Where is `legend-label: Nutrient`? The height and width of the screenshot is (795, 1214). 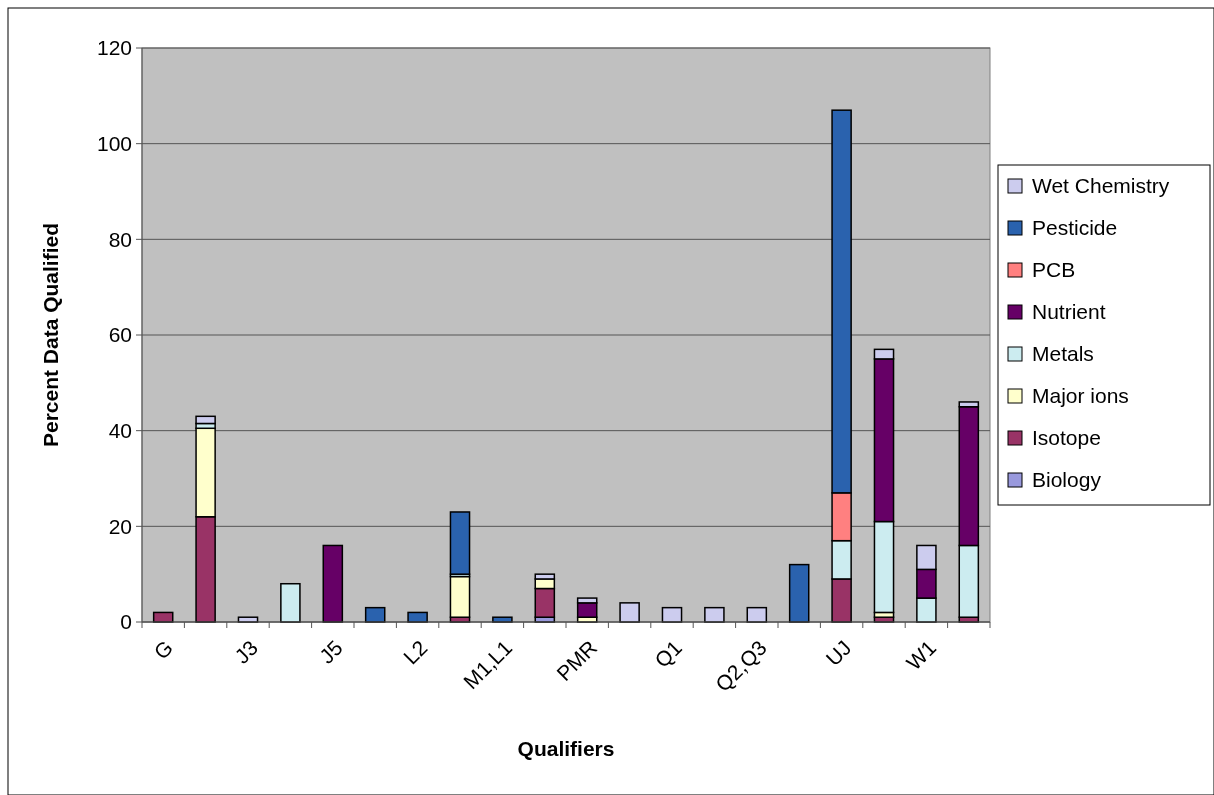 legend-label: Nutrient is located at coordinates (1069, 312).